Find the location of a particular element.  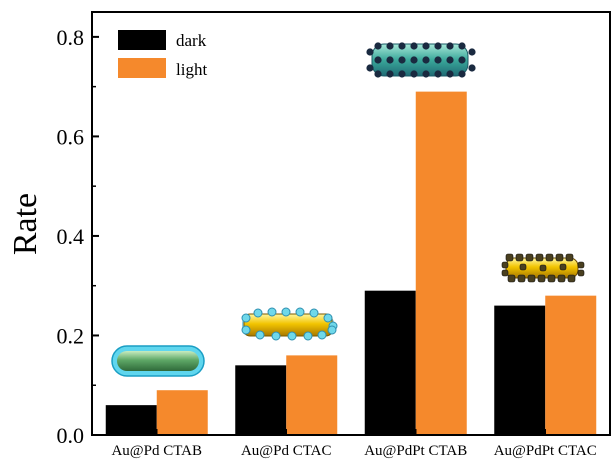

y-tick-label: 0.0 is located at coordinates (71, 435).